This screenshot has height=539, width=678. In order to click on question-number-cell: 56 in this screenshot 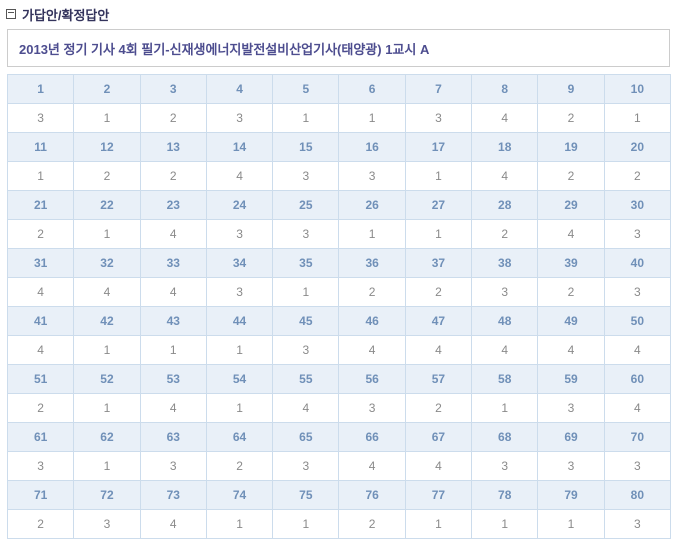, I will do `click(372, 379)`.